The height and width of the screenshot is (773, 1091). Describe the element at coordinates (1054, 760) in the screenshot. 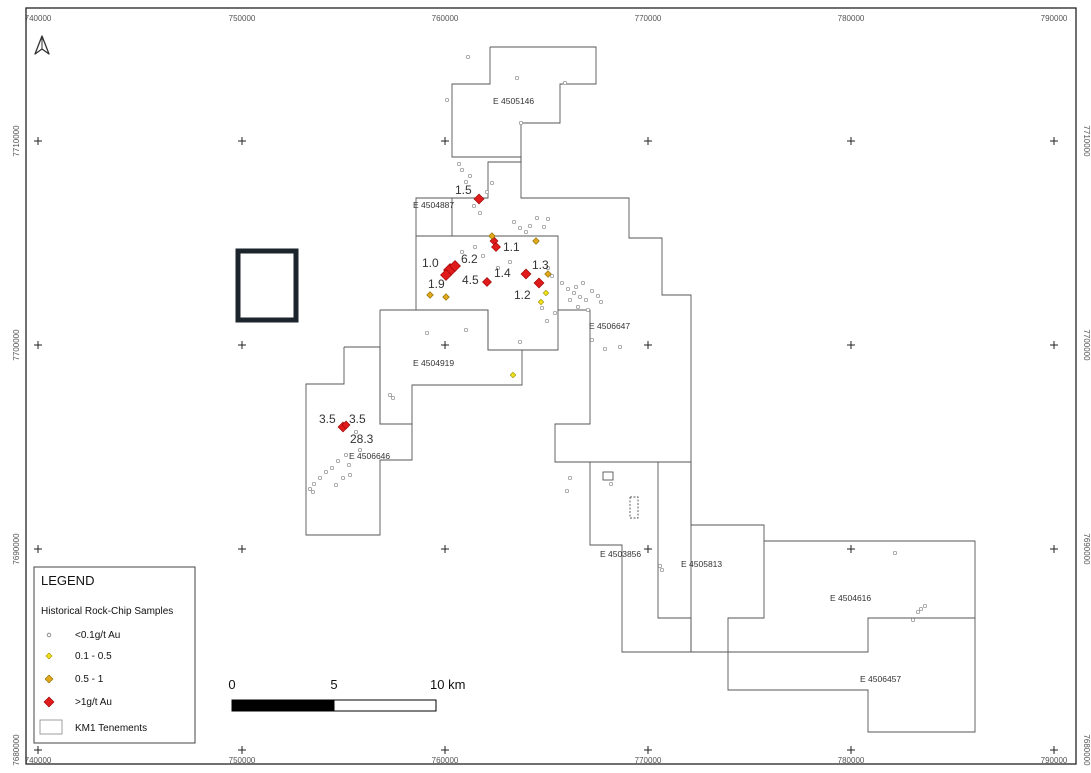

I see `x-coord-bottom: 790000` at that location.